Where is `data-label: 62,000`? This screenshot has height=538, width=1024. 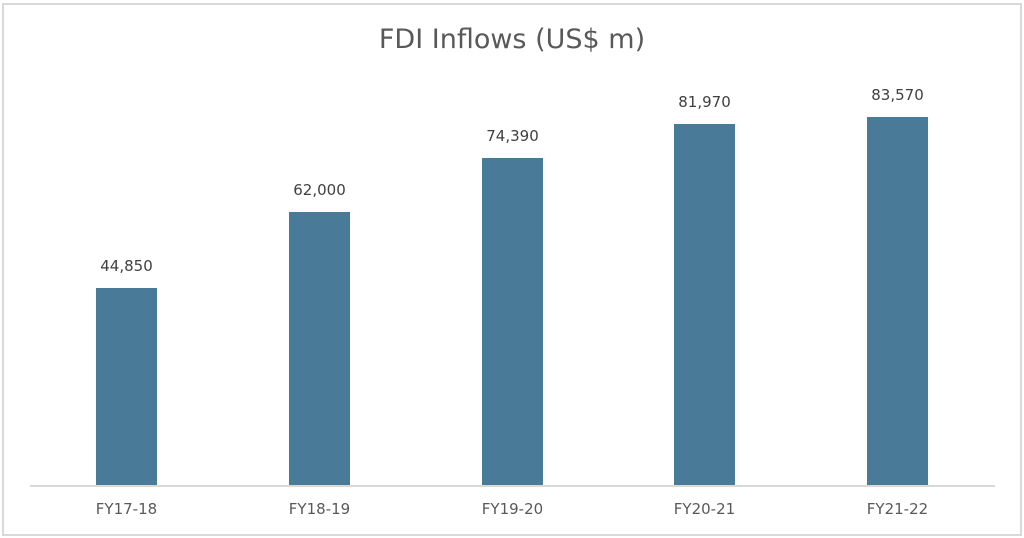
data-label: 62,000 is located at coordinates (319, 190).